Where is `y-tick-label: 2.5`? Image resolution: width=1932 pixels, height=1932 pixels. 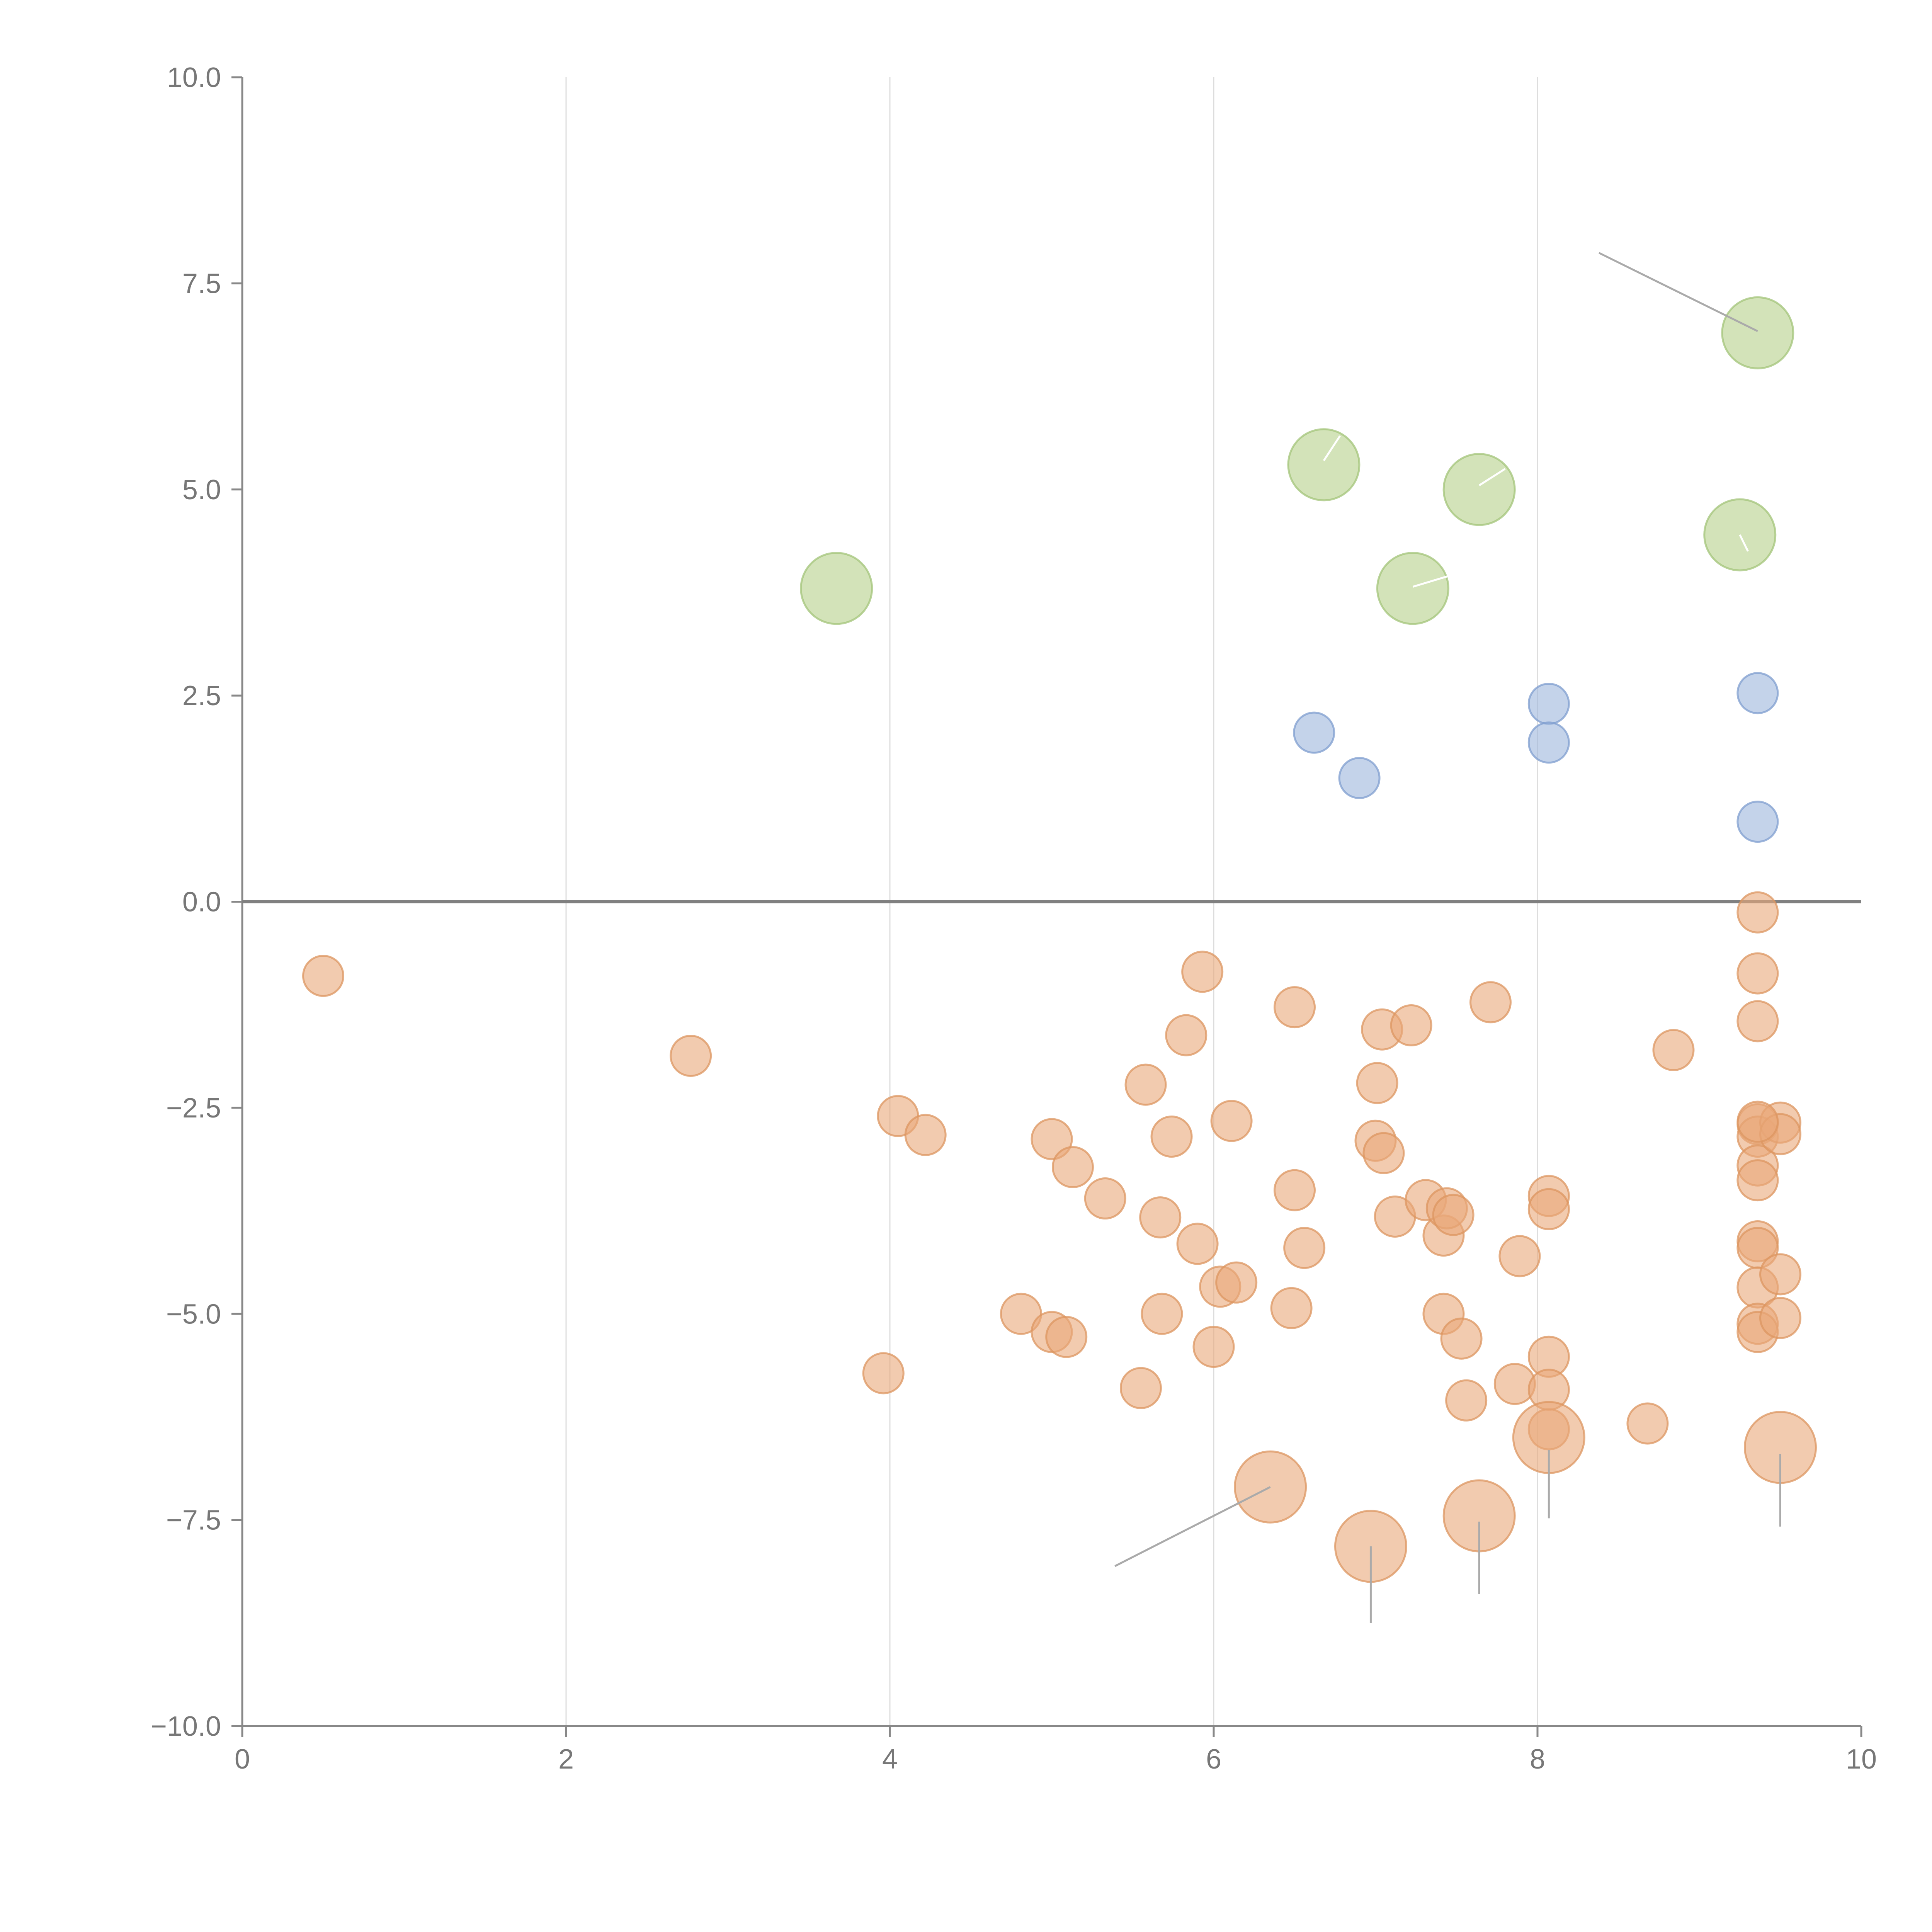 y-tick-label: 2.5 is located at coordinates (202, 695).